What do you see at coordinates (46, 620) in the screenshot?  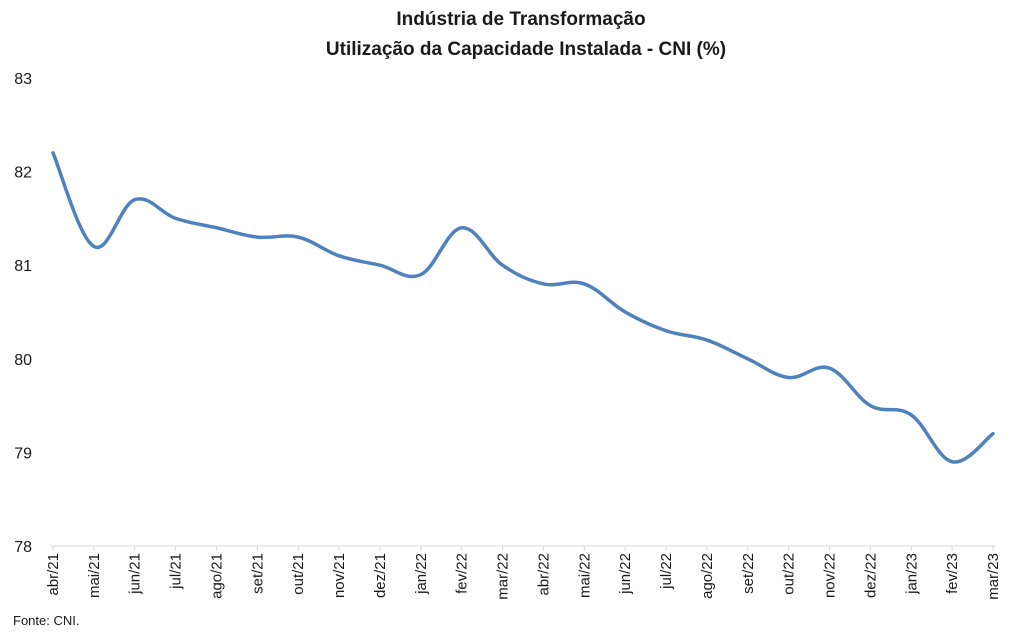 I see `source-note: Fonte: CNI.` at bounding box center [46, 620].